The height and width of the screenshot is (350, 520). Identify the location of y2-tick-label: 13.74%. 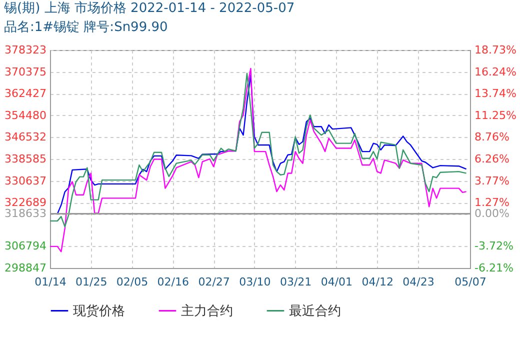
(495, 93).